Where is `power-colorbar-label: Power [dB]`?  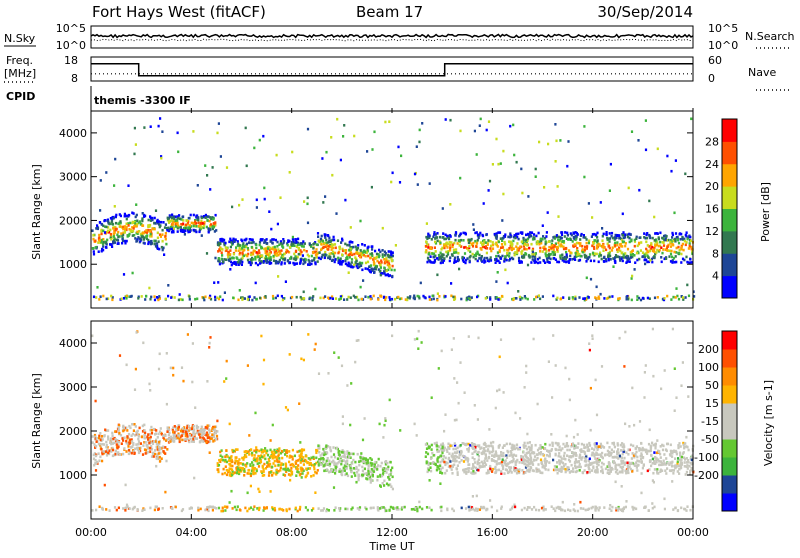 power-colorbar-label: Power [dB] is located at coordinates (765, 212).